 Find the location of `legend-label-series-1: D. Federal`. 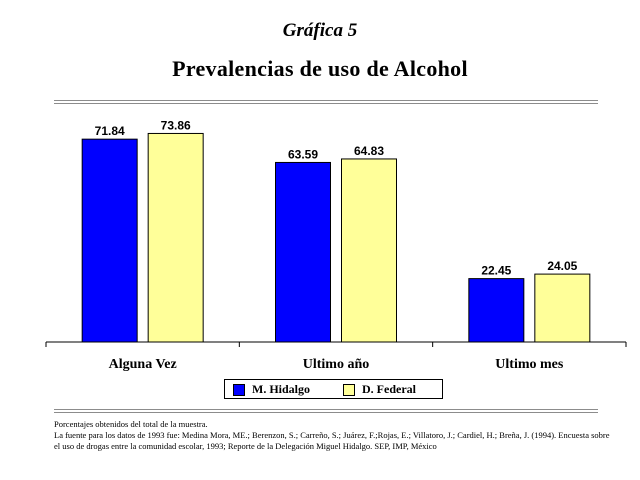

legend-label-series-1: D. Federal is located at coordinates (389, 389).